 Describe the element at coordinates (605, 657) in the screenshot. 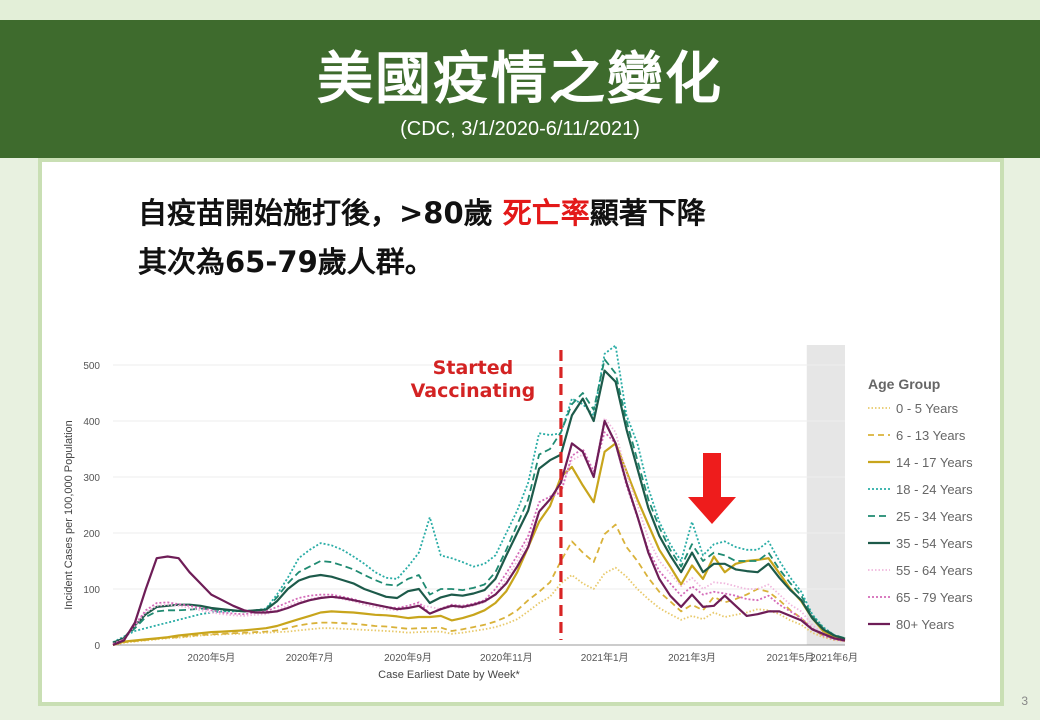

I see `x-tick-label: 2021年1月` at that location.